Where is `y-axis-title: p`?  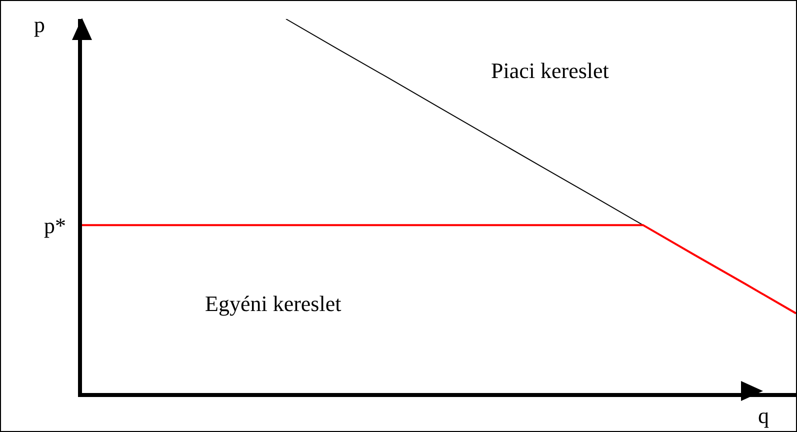
y-axis-title: p is located at coordinates (39, 24).